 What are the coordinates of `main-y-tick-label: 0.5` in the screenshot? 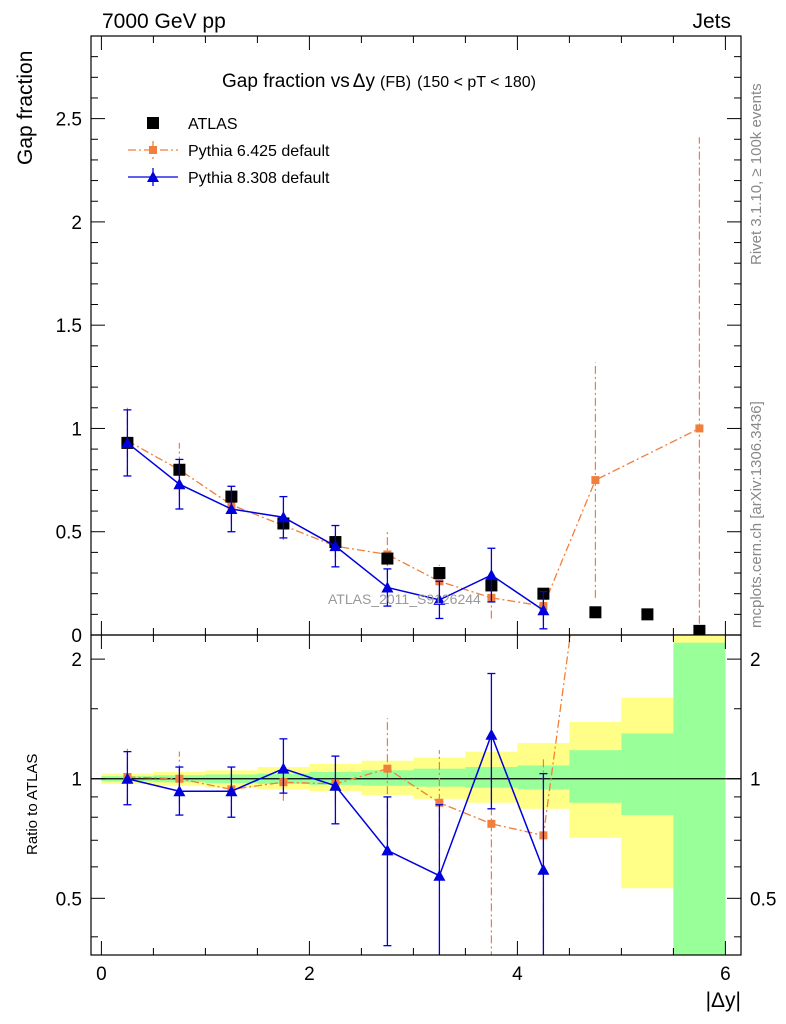 It's located at (69, 533).